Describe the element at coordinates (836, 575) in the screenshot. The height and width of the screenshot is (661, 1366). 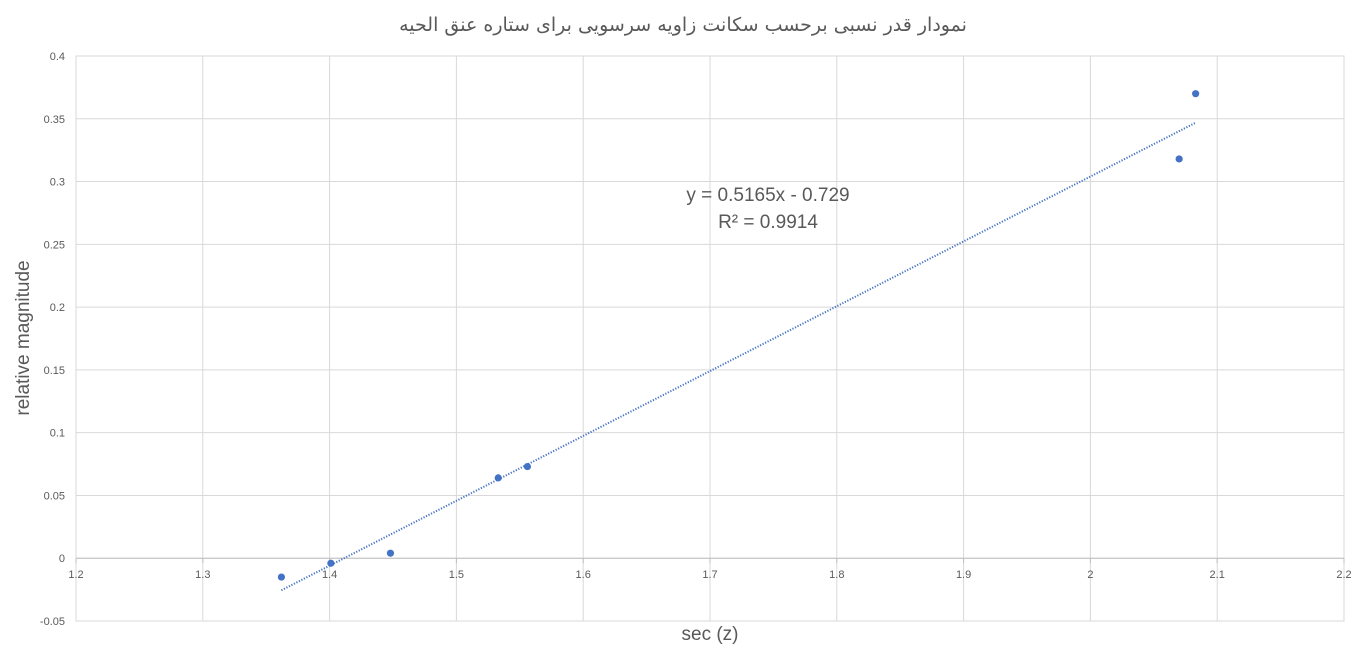
I see `x-tick-label: 1.8` at that location.